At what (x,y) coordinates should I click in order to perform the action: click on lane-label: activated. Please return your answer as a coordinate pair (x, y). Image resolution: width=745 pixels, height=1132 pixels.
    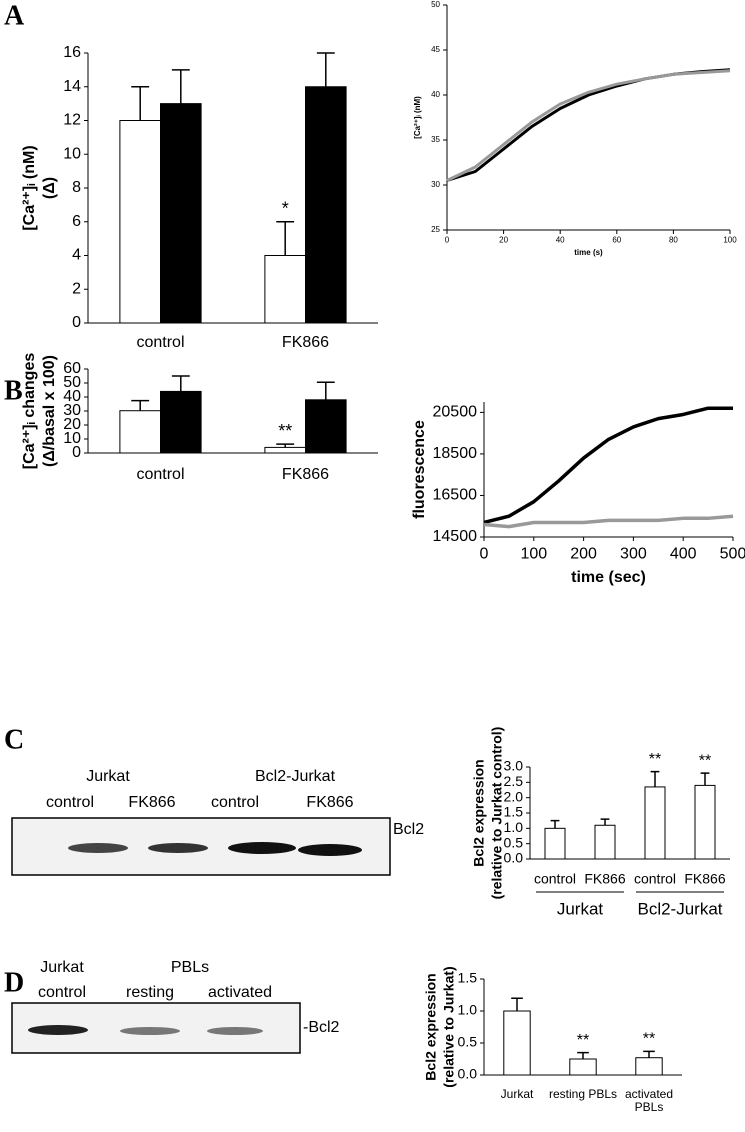
    Looking at the image, I should click on (240, 992).